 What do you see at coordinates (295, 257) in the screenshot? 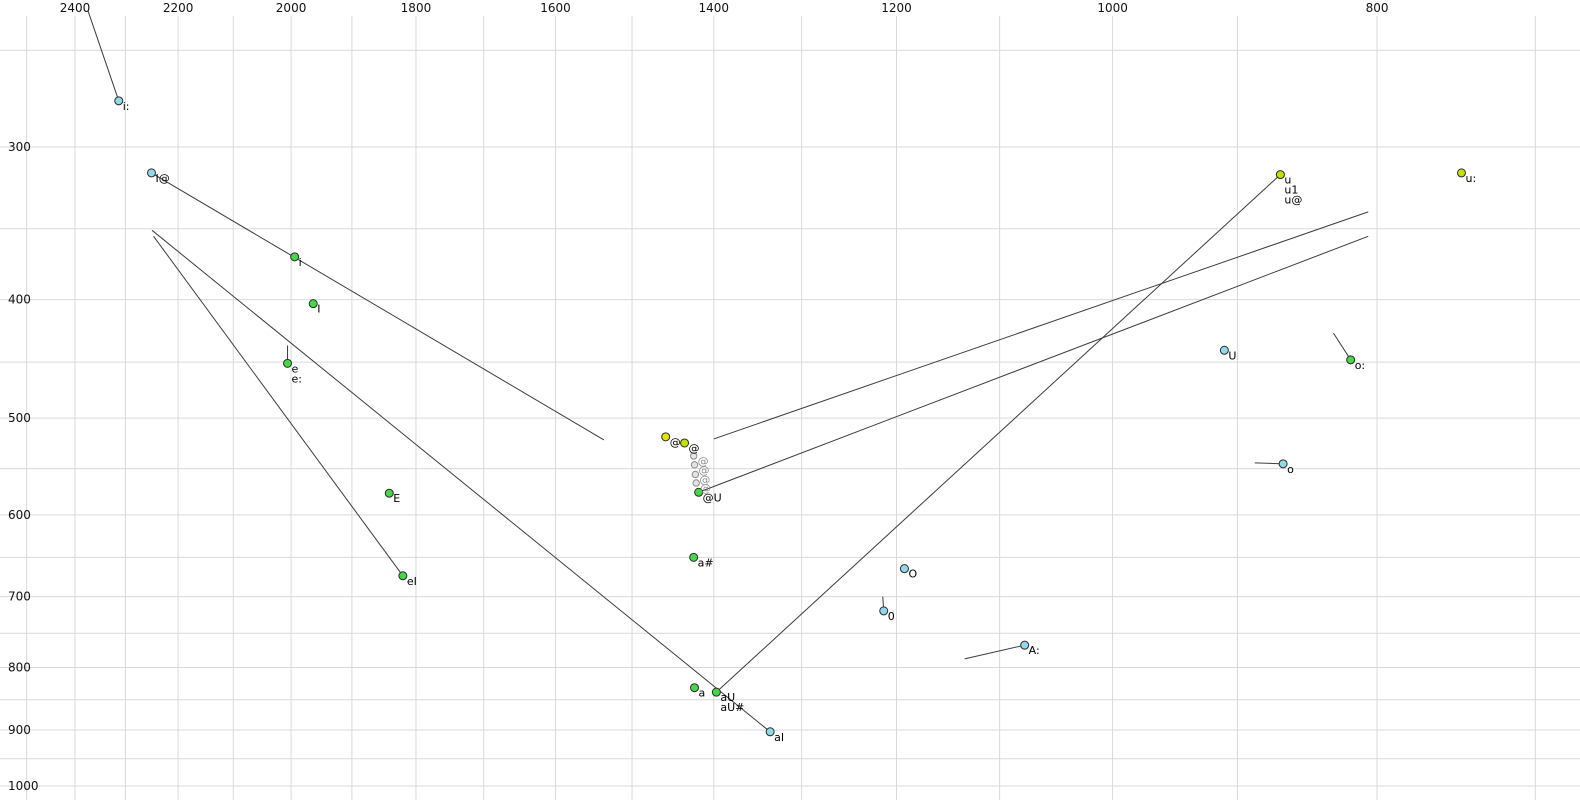
I see `vowel-point-i` at bounding box center [295, 257].